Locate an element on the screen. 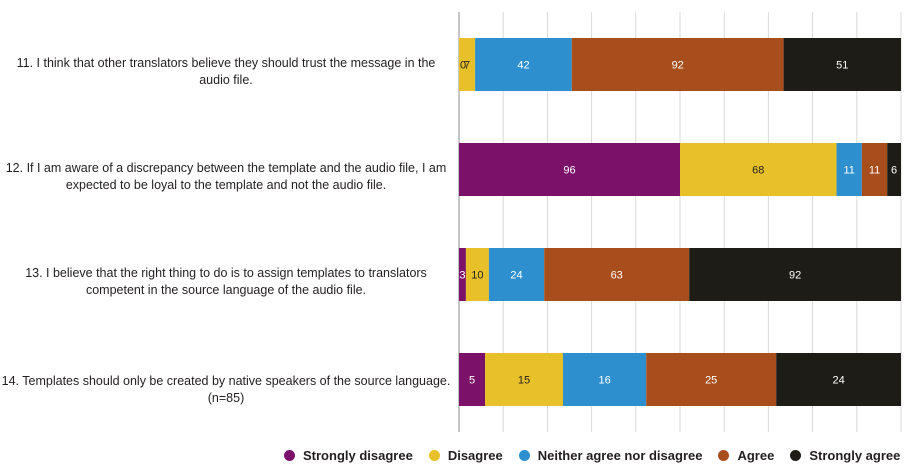 Image resolution: width=904 pixels, height=464 pixels. data-label: 42 is located at coordinates (523, 66).